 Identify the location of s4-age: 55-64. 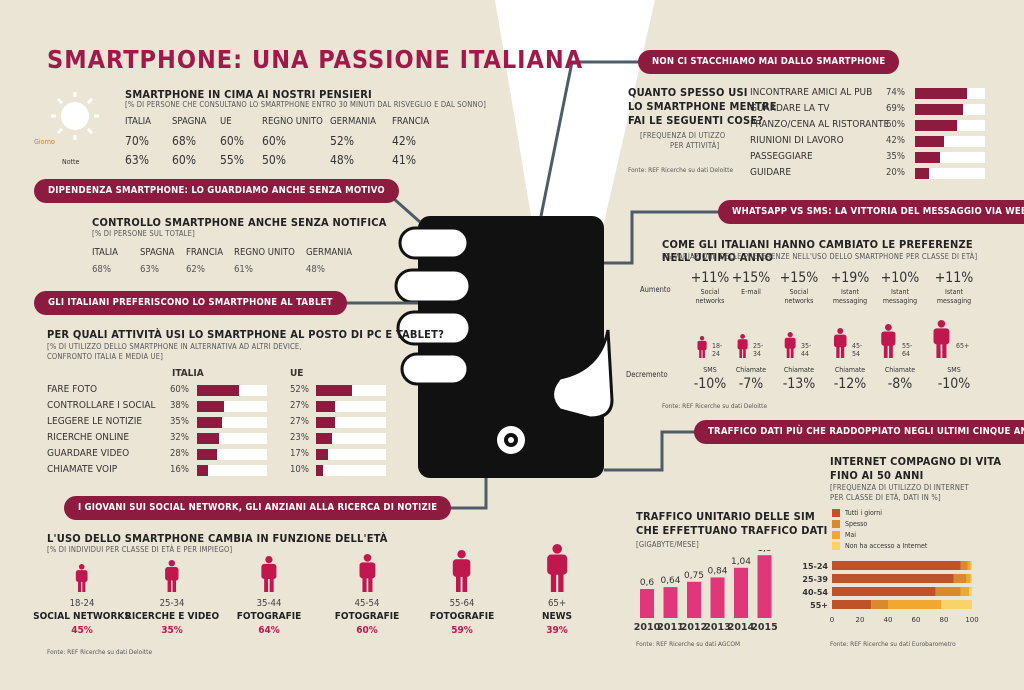
(462, 603).